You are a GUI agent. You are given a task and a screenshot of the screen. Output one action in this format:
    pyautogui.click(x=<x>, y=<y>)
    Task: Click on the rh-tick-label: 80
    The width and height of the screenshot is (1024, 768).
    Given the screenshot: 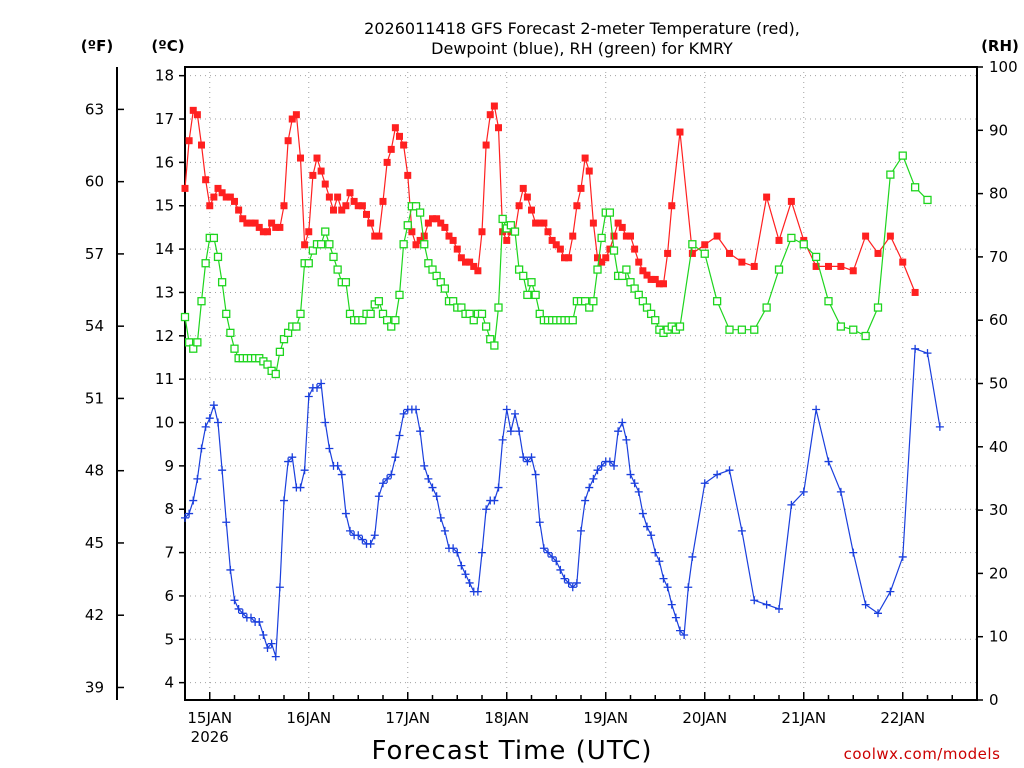 What is the action you would take?
    pyautogui.click(x=998, y=194)
    